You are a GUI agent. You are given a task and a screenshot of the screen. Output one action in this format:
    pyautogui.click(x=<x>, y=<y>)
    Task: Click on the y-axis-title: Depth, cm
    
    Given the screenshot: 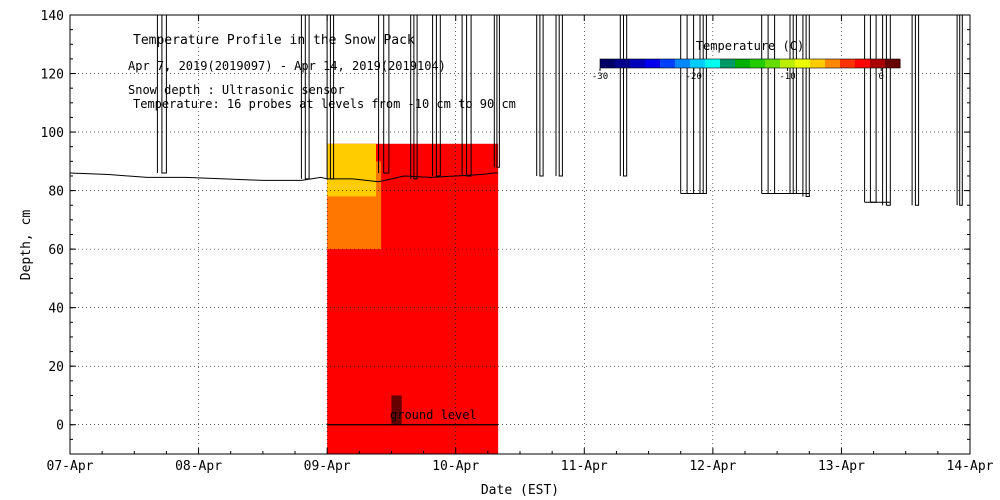 What is the action you would take?
    pyautogui.click(x=26, y=245)
    